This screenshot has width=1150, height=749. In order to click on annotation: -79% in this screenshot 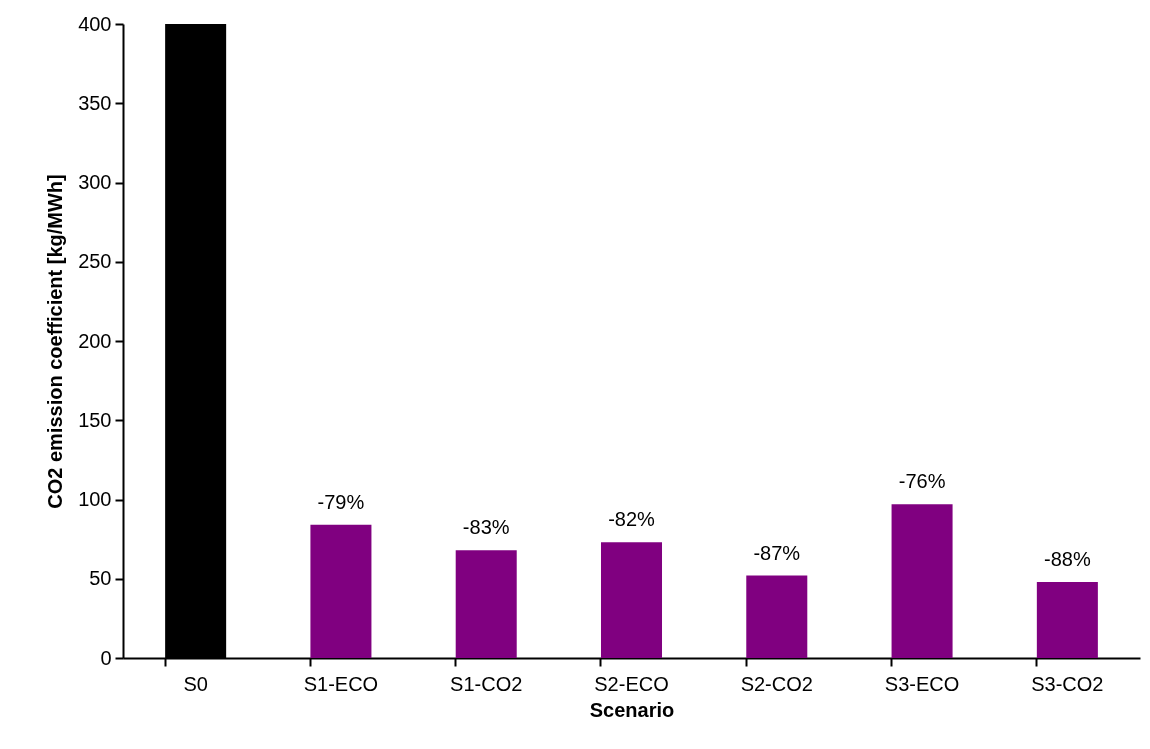, I will do `click(341, 501)`.